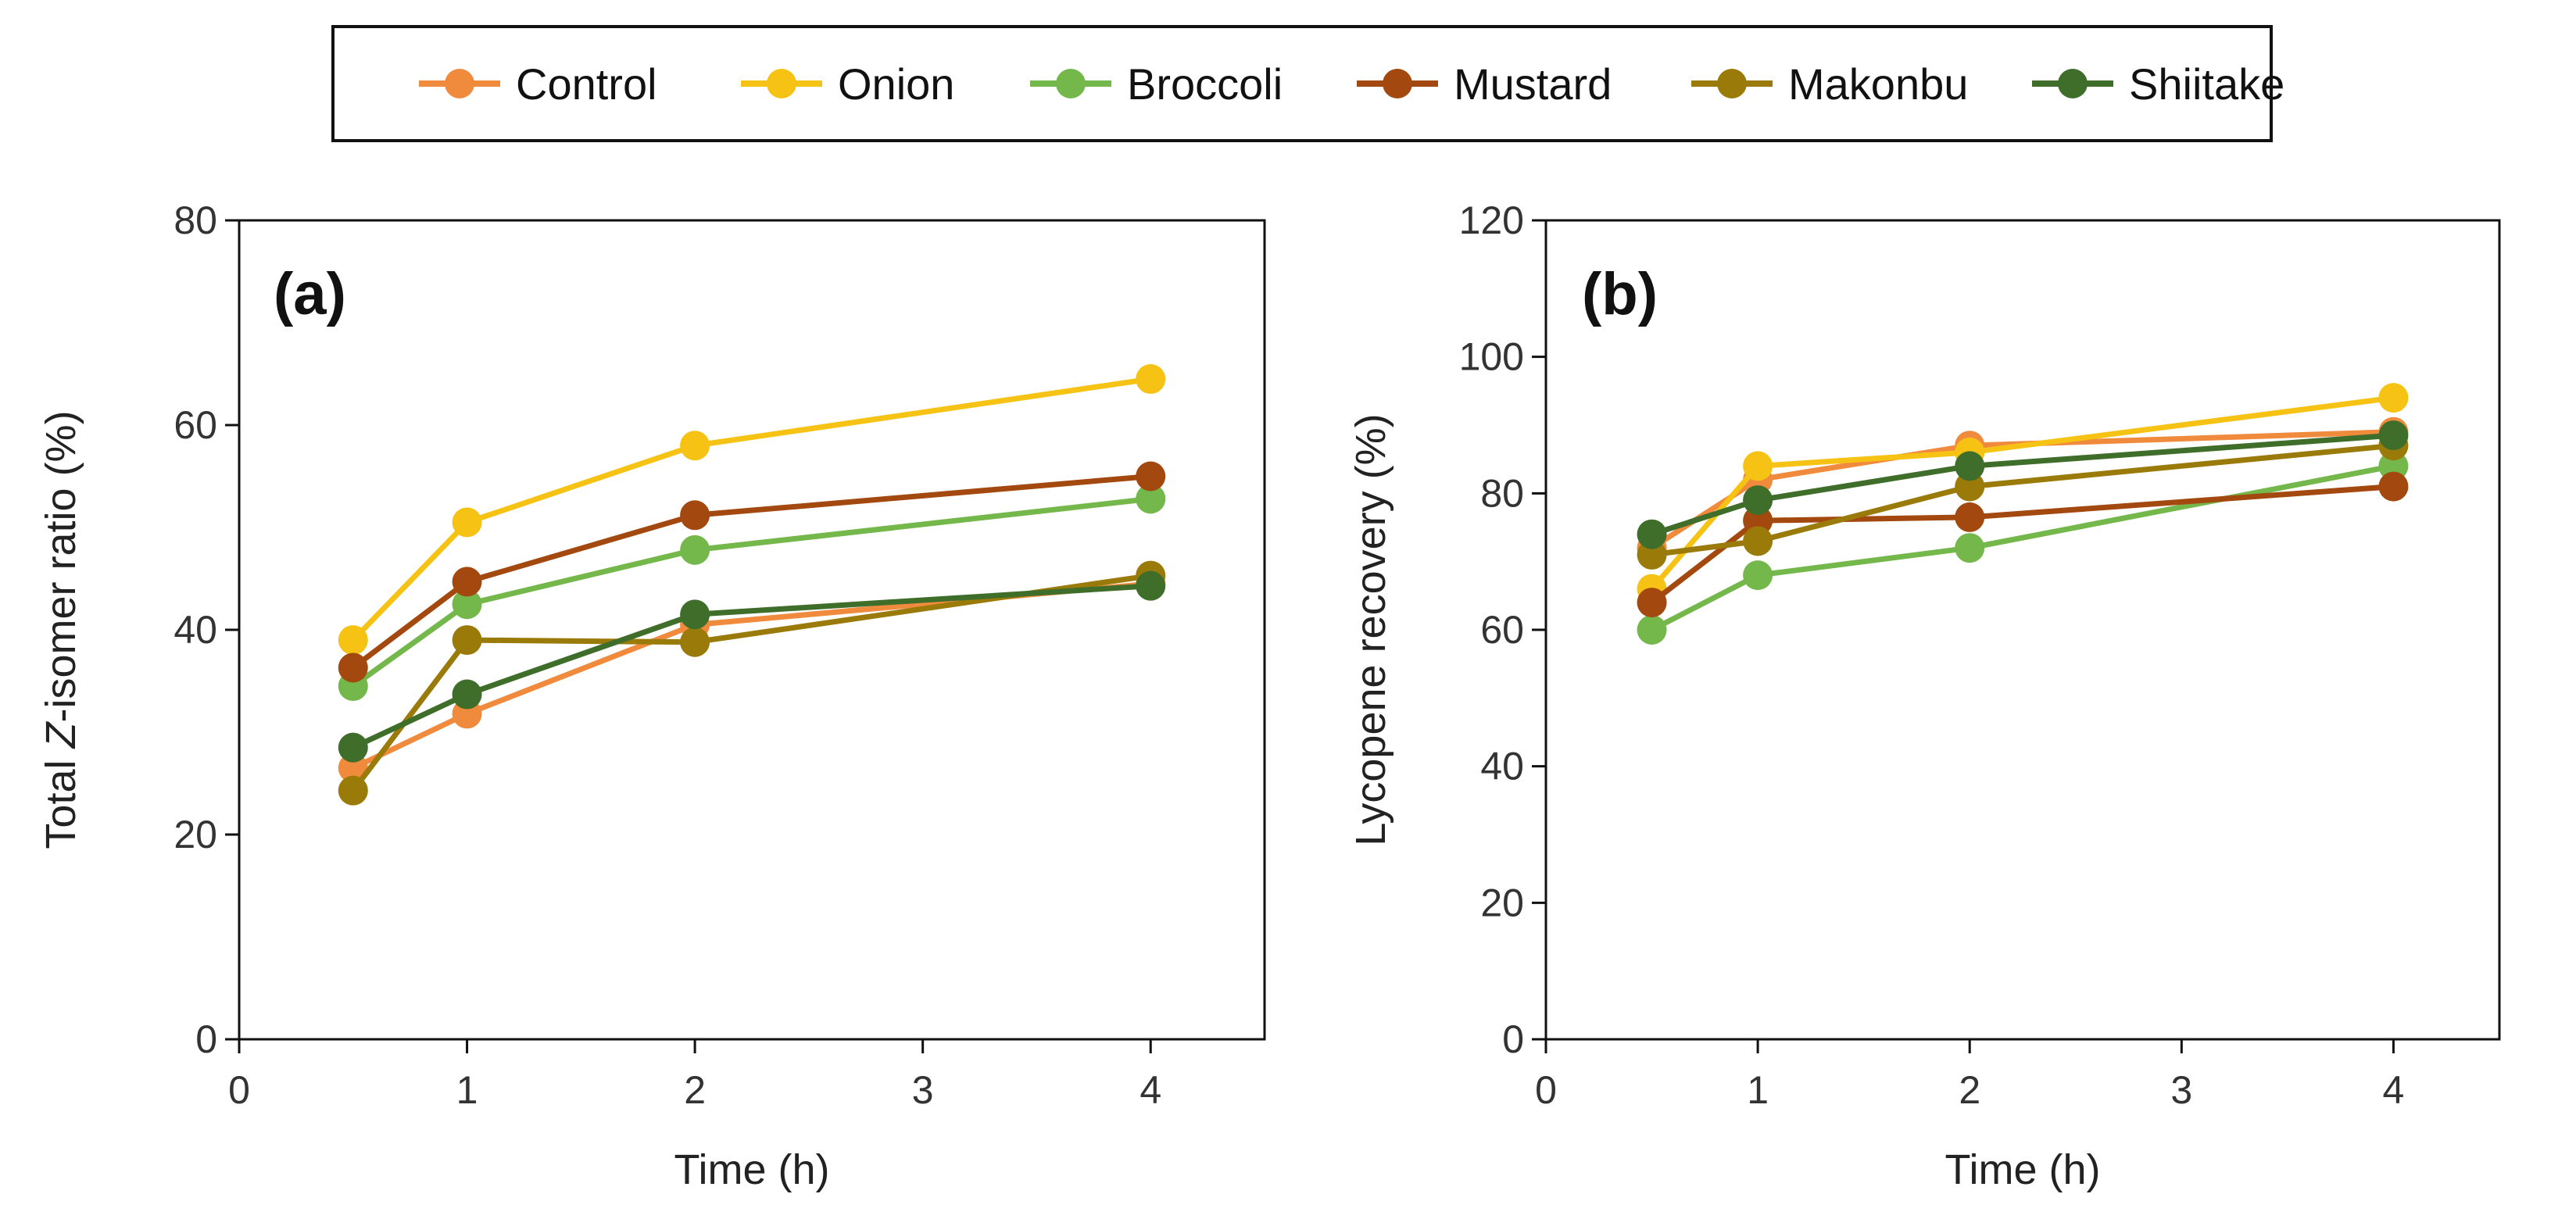 The height and width of the screenshot is (1219, 2576). What do you see at coordinates (1397, 84) in the screenshot?
I see `legend-marker-mustard` at bounding box center [1397, 84].